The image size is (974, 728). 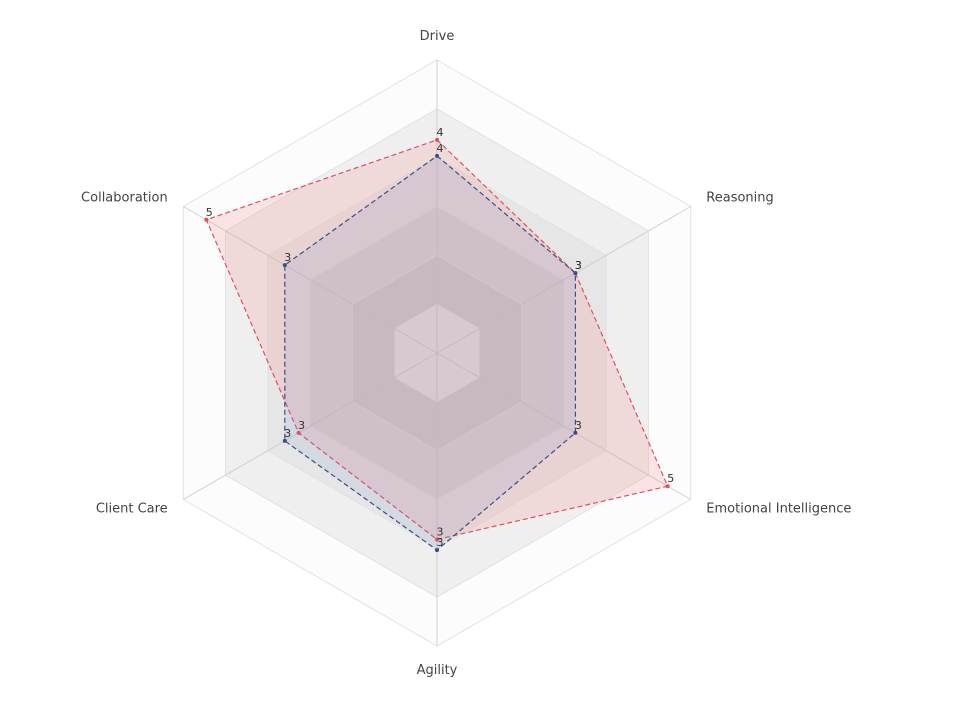 What do you see at coordinates (437, 670) in the screenshot?
I see `axis-label: Agility` at bounding box center [437, 670].